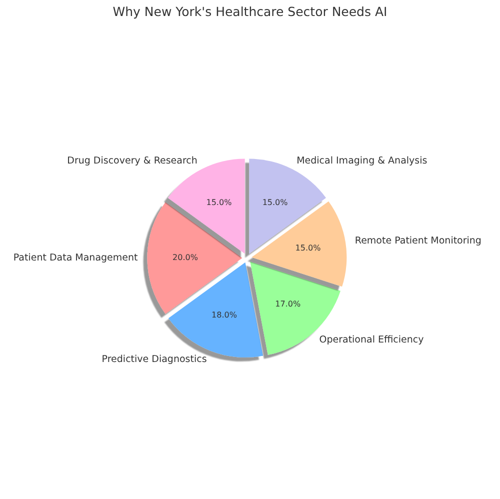  I want to click on slice-label: Drug Discovery & Research, so click(132, 160).